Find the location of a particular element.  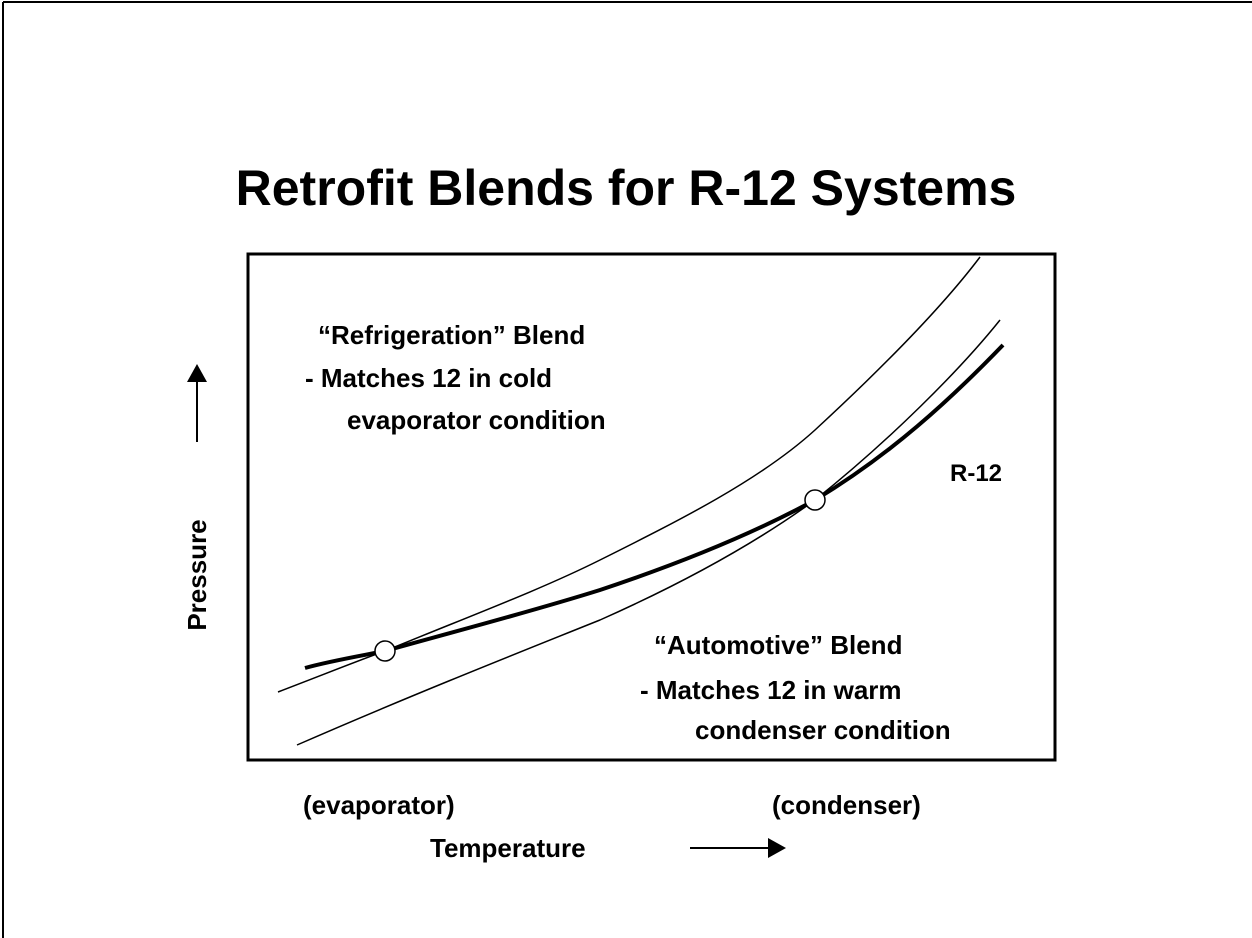

curve-label: R-12 is located at coordinates (976, 473).